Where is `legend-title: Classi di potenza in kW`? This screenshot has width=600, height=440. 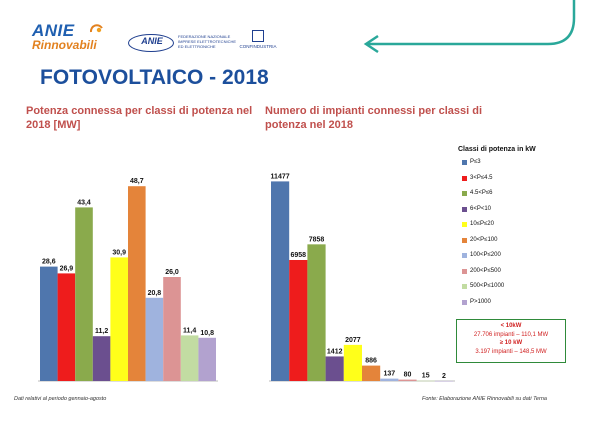
legend-title: Classi di potenza in kW is located at coordinates (497, 149).